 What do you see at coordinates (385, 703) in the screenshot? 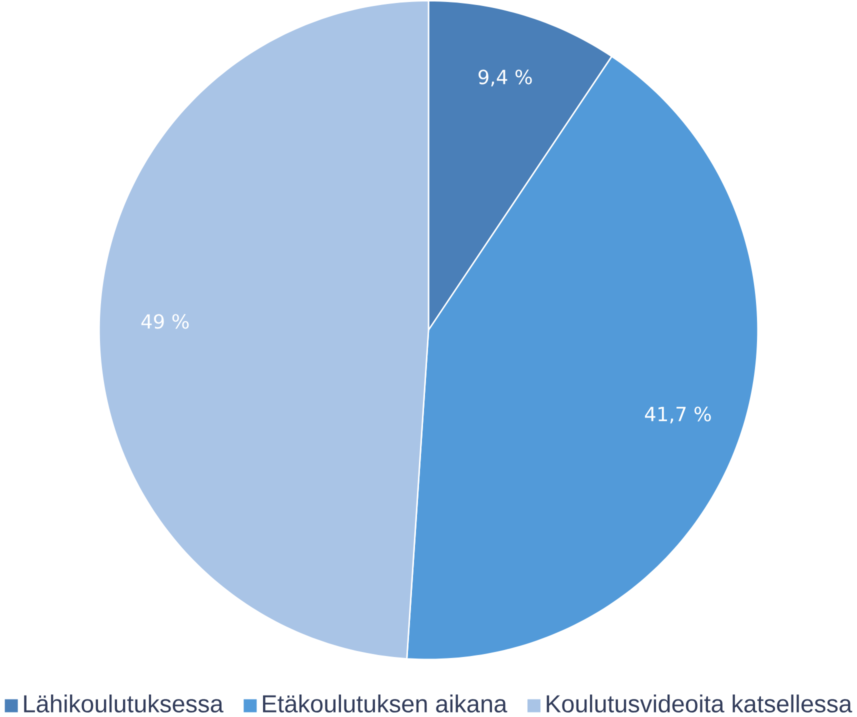
I see `legend-label: Etäkoulutuksen aikana` at bounding box center [385, 703].